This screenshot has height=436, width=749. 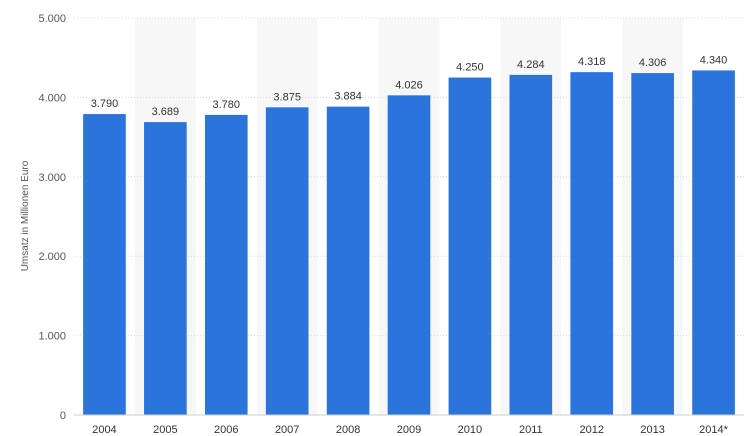 I want to click on data-label: 3.875, so click(x=287, y=97).